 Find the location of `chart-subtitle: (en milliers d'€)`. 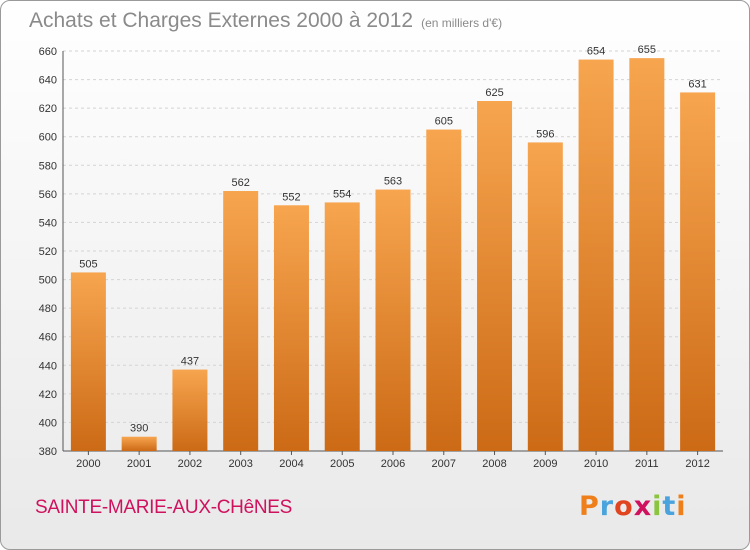

chart-subtitle: (en milliers d'€) is located at coordinates (462, 23).